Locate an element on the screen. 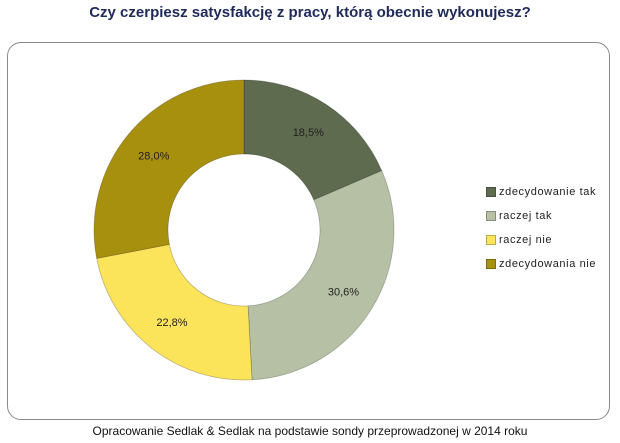 The height and width of the screenshot is (443, 620). legend-label: zdecydowanie tak is located at coordinates (548, 192).